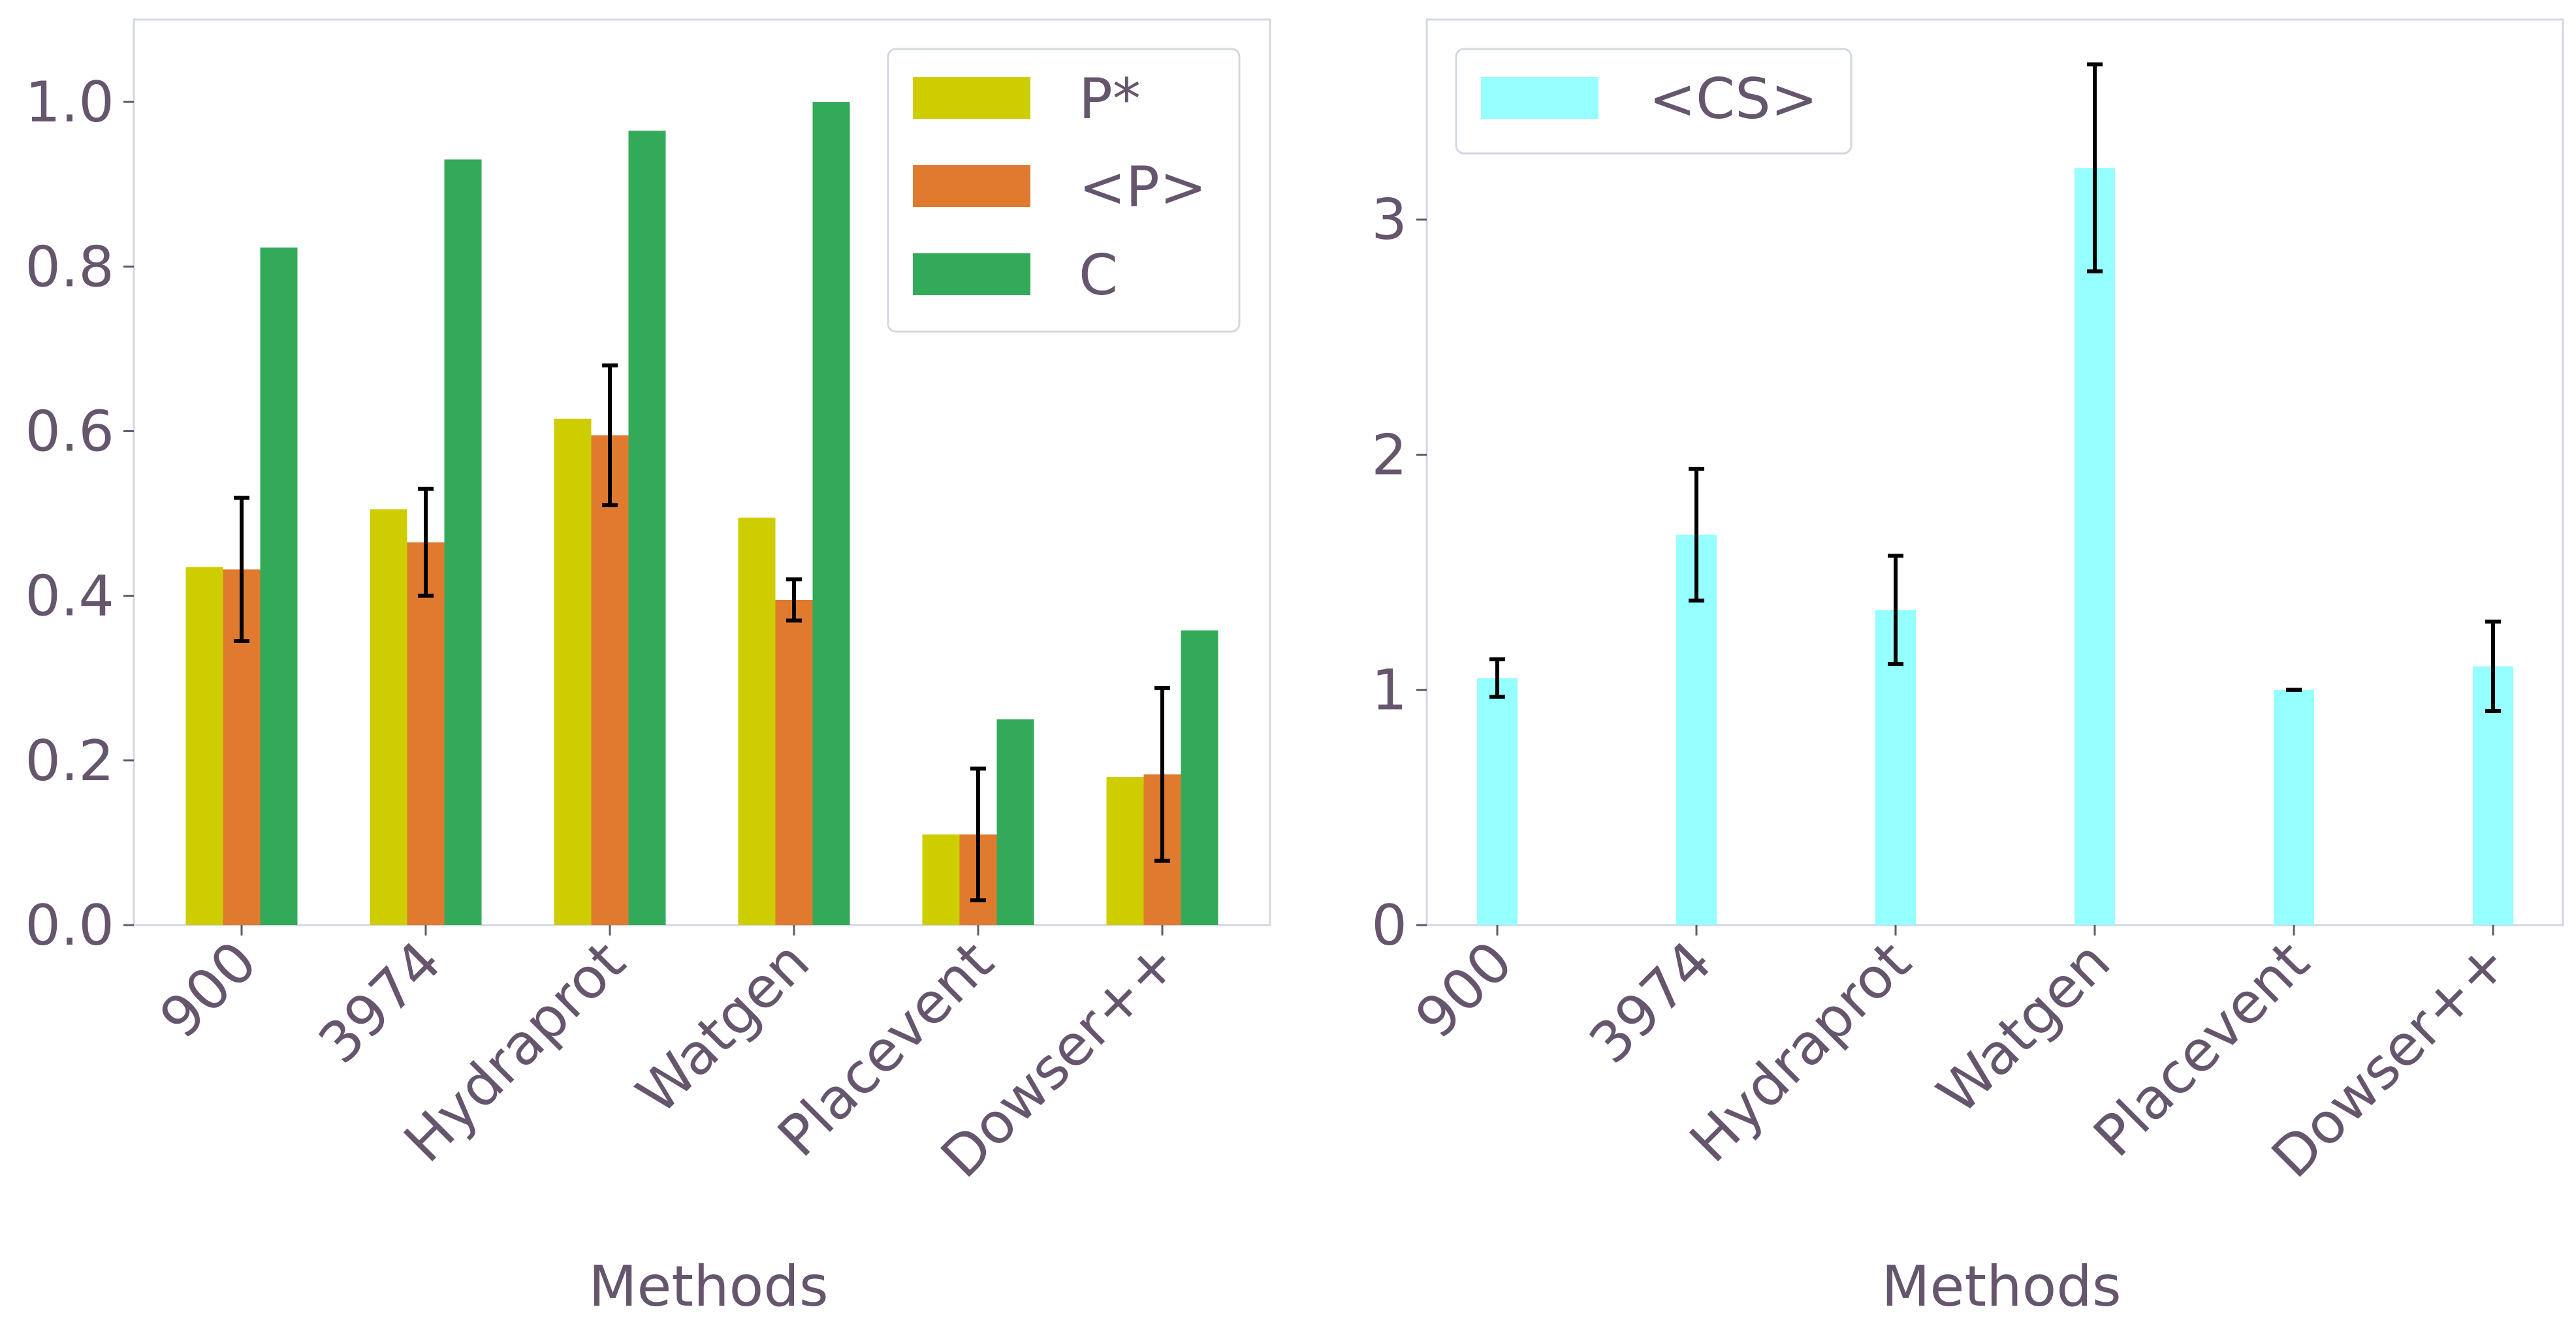 Image resolution: width=2576 pixels, height=1337 pixels. What do you see at coordinates (2294, 807) in the screenshot?
I see `right-bar-cs-placevent` at bounding box center [2294, 807].